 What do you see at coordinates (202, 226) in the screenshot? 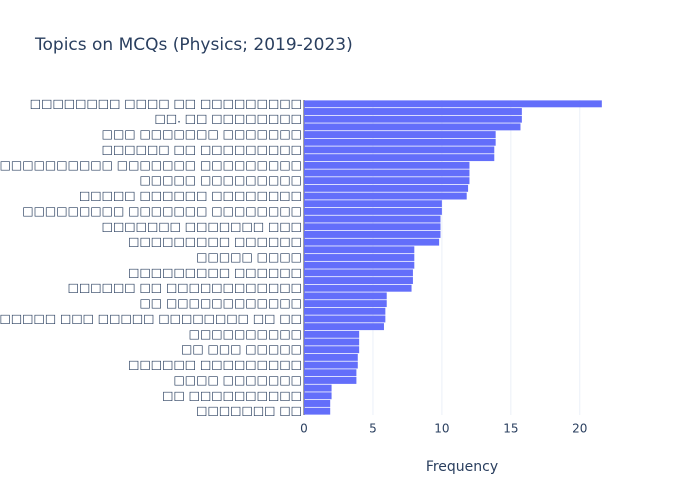
I see `y-tick-label: □□□□□□□ □□□□□□□ □□□` at bounding box center [202, 226].